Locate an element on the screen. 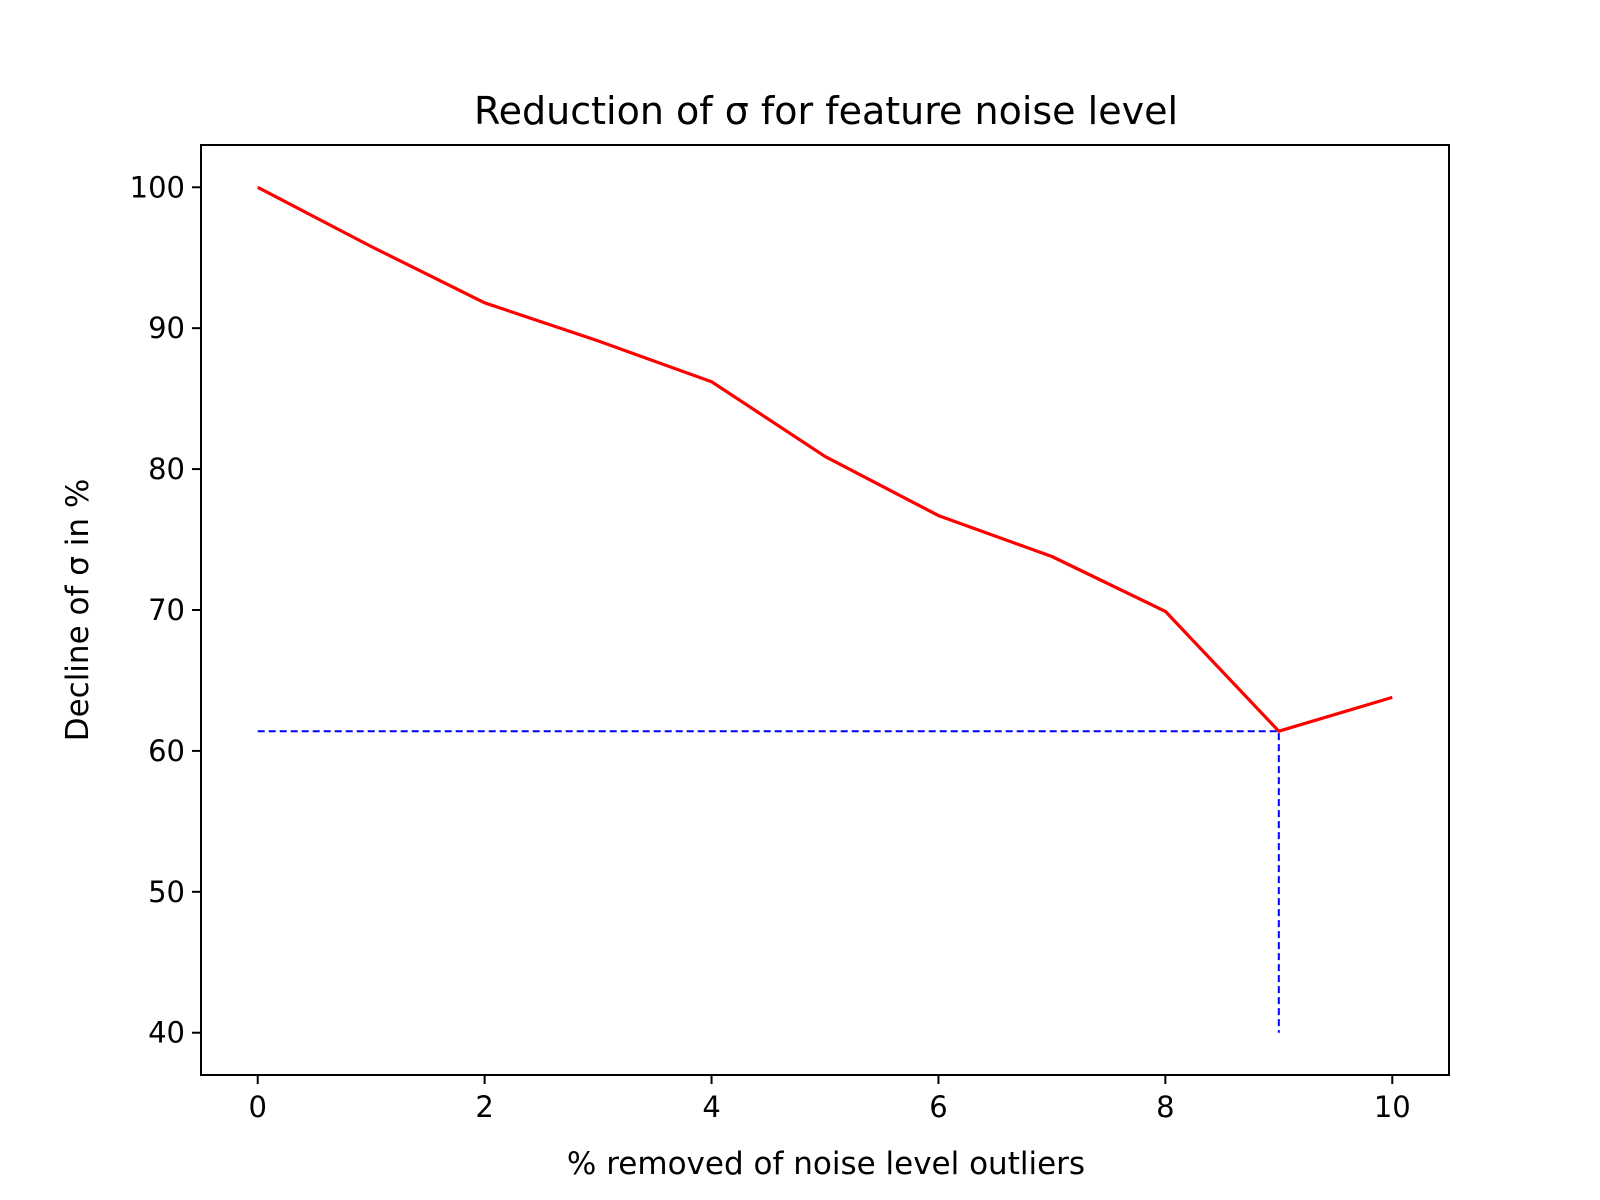  y-tick-label: 70 is located at coordinates (166, 610).